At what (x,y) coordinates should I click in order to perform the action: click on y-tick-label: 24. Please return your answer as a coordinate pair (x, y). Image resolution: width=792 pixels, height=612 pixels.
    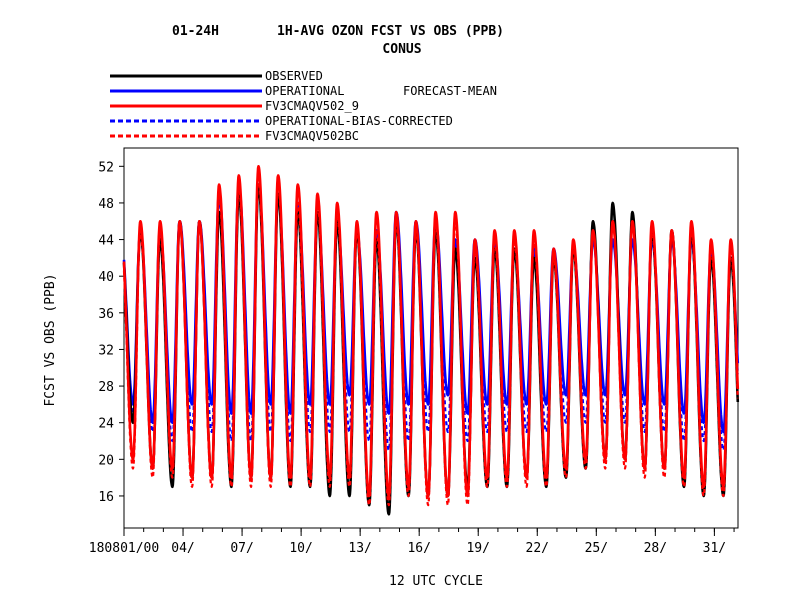
    Looking at the image, I should click on (106, 424).